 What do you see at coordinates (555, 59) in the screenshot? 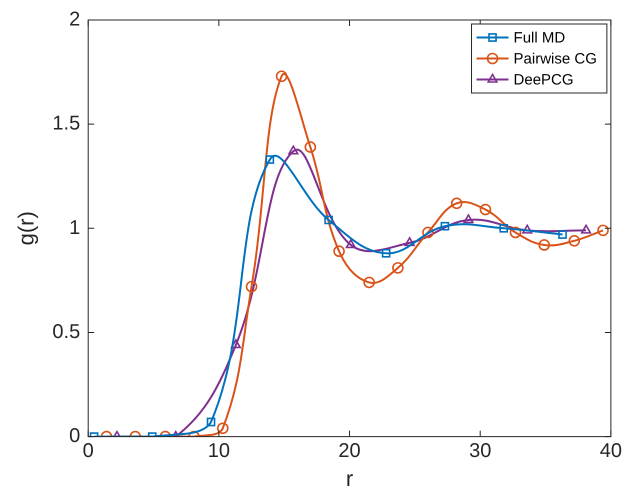
I see `legend-label: Pairwise CG` at bounding box center [555, 59].